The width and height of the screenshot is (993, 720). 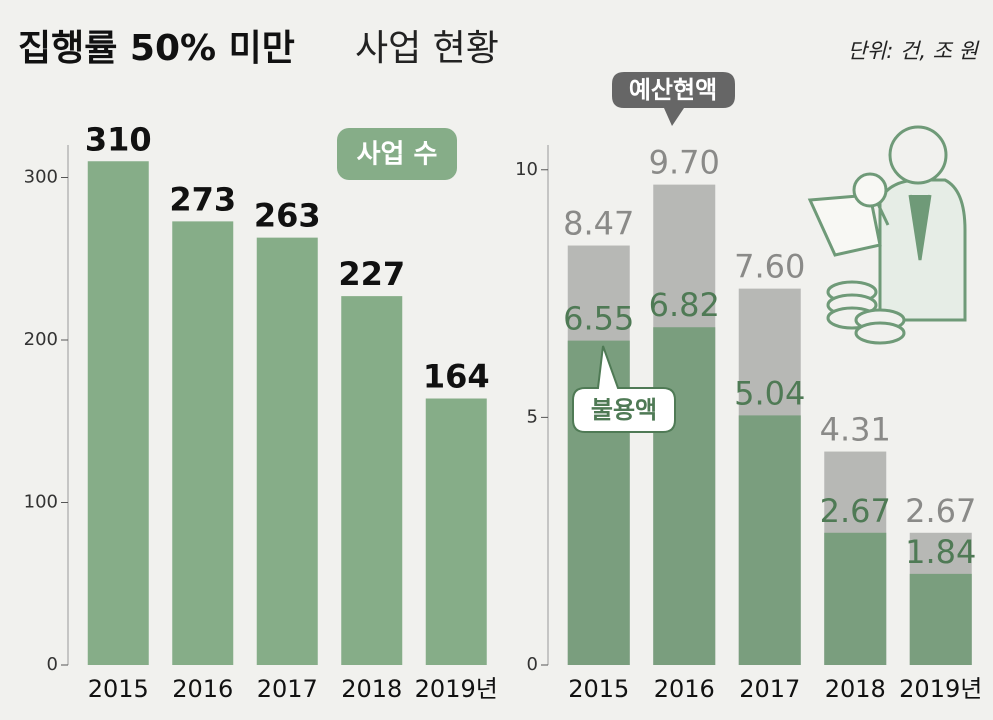 I want to click on value-label: 310, so click(x=118, y=139).